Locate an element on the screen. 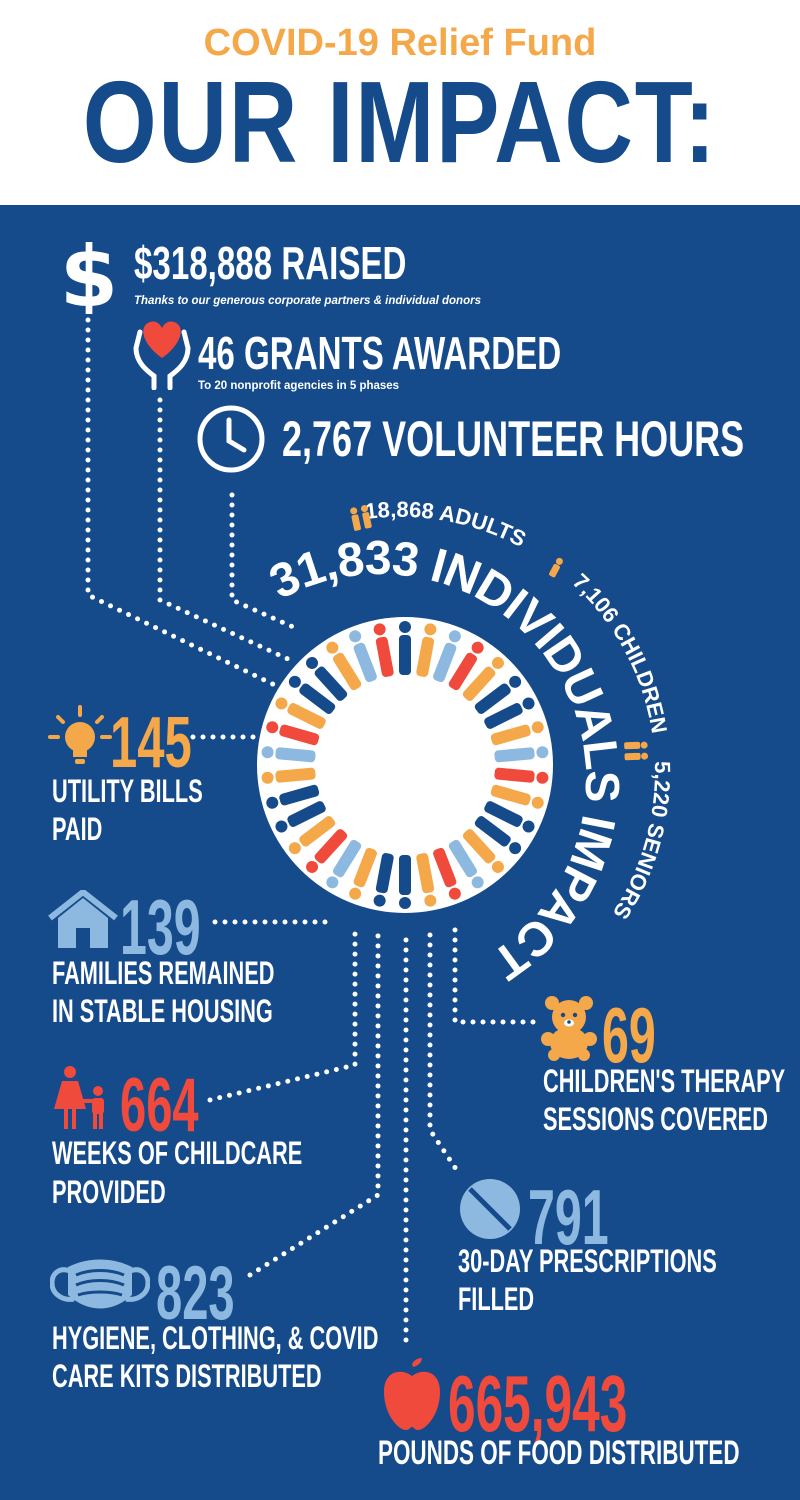  parent-child-icon is located at coordinates (83, 1098).